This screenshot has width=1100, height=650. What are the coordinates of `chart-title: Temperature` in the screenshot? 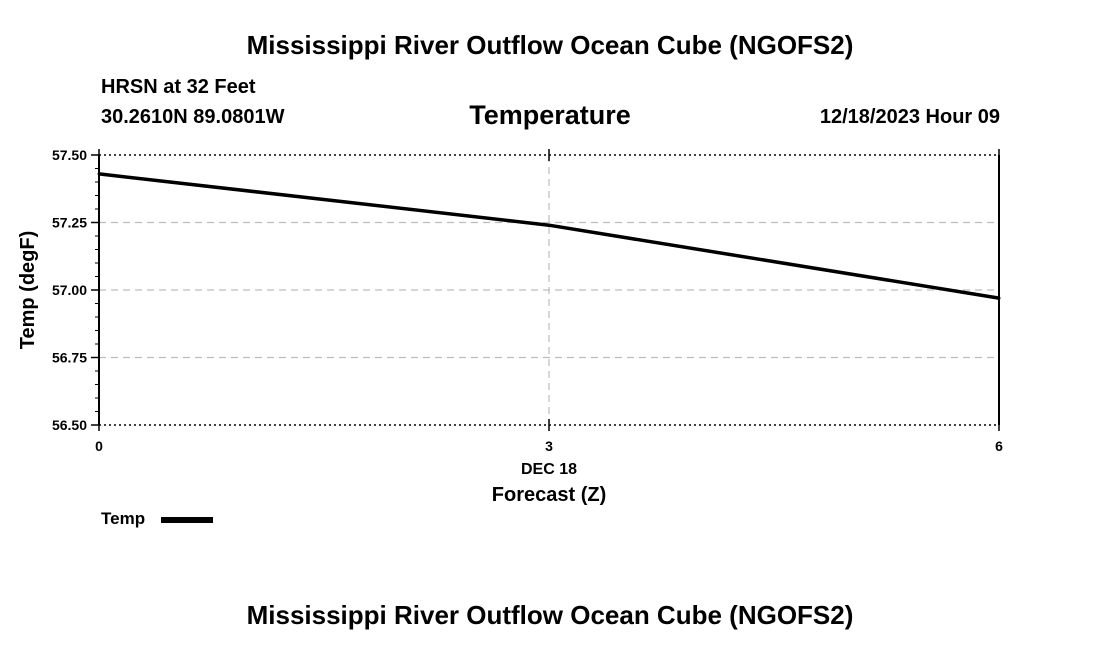 It's located at (550, 115).